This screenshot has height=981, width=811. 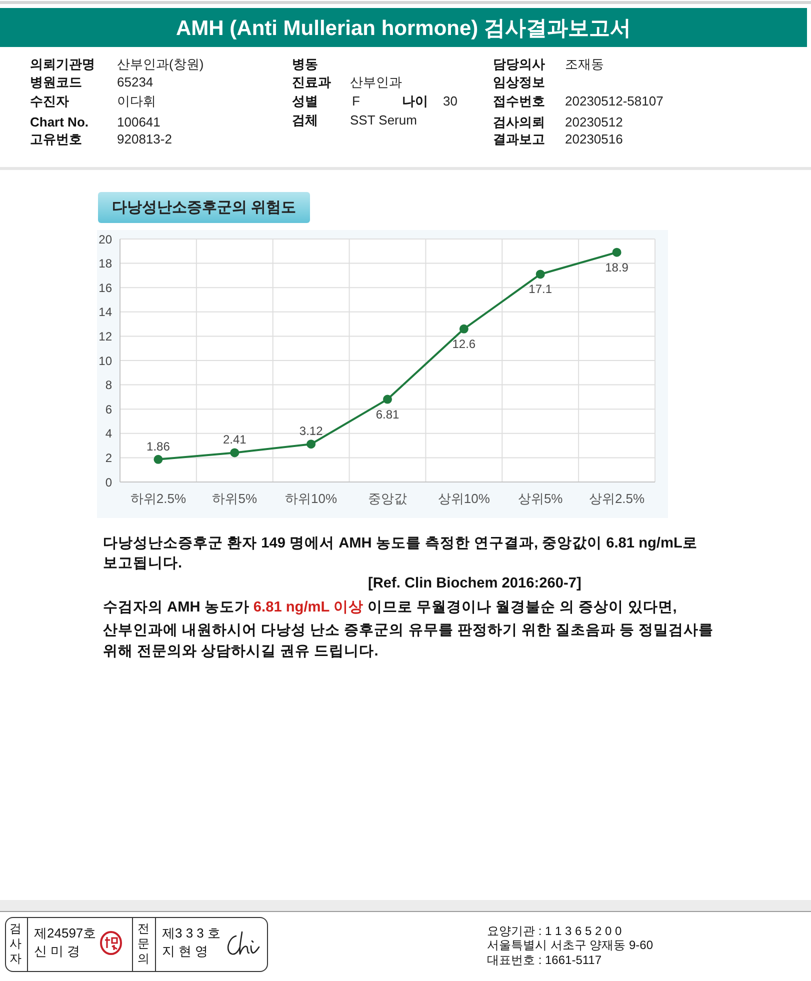 What do you see at coordinates (617, 498) in the screenshot?
I see `x-tick-label: 상위2.5%` at bounding box center [617, 498].